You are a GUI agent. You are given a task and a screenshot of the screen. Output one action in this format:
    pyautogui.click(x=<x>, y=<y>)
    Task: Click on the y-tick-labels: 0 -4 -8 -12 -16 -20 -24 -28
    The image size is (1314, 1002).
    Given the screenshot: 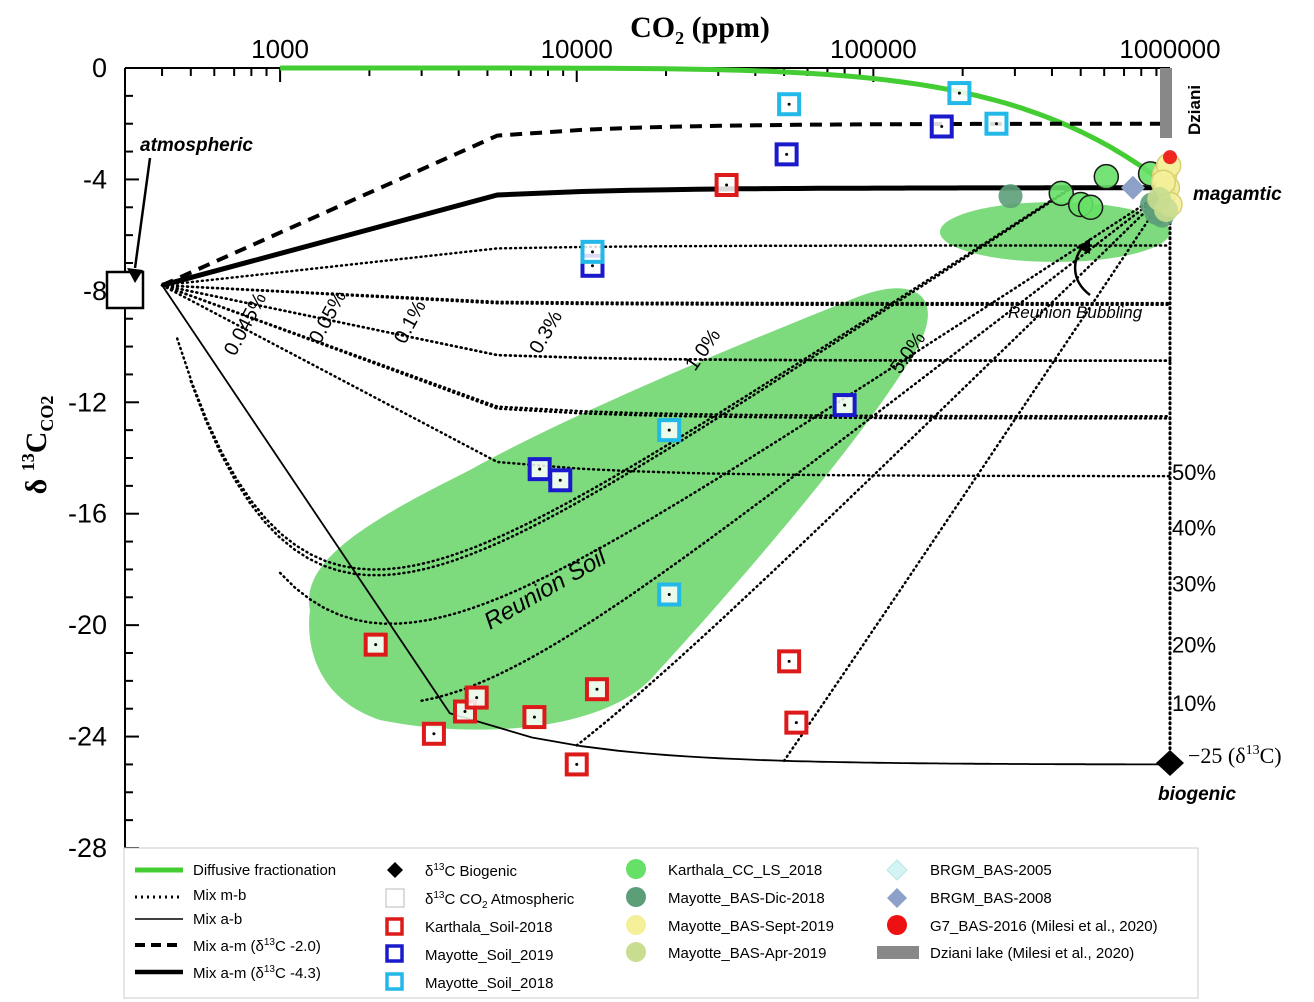 What is the action you would take?
    pyautogui.click(x=87, y=458)
    